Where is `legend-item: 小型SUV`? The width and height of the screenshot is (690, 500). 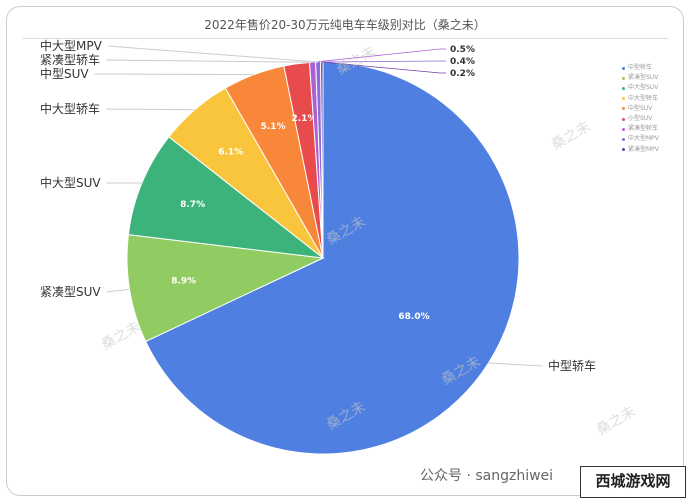 legend-item: 小型SUV is located at coordinates (640, 119).